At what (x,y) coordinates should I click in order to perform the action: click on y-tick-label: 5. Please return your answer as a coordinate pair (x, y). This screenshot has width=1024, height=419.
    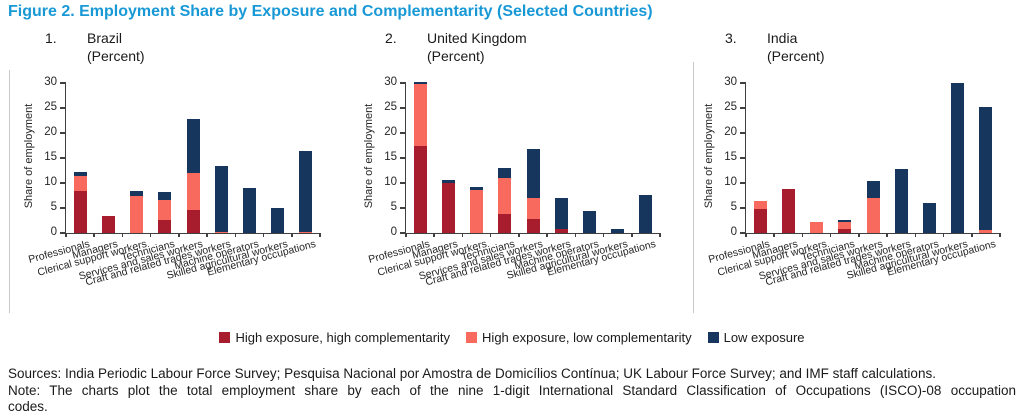
    Looking at the image, I should click on (393, 207).